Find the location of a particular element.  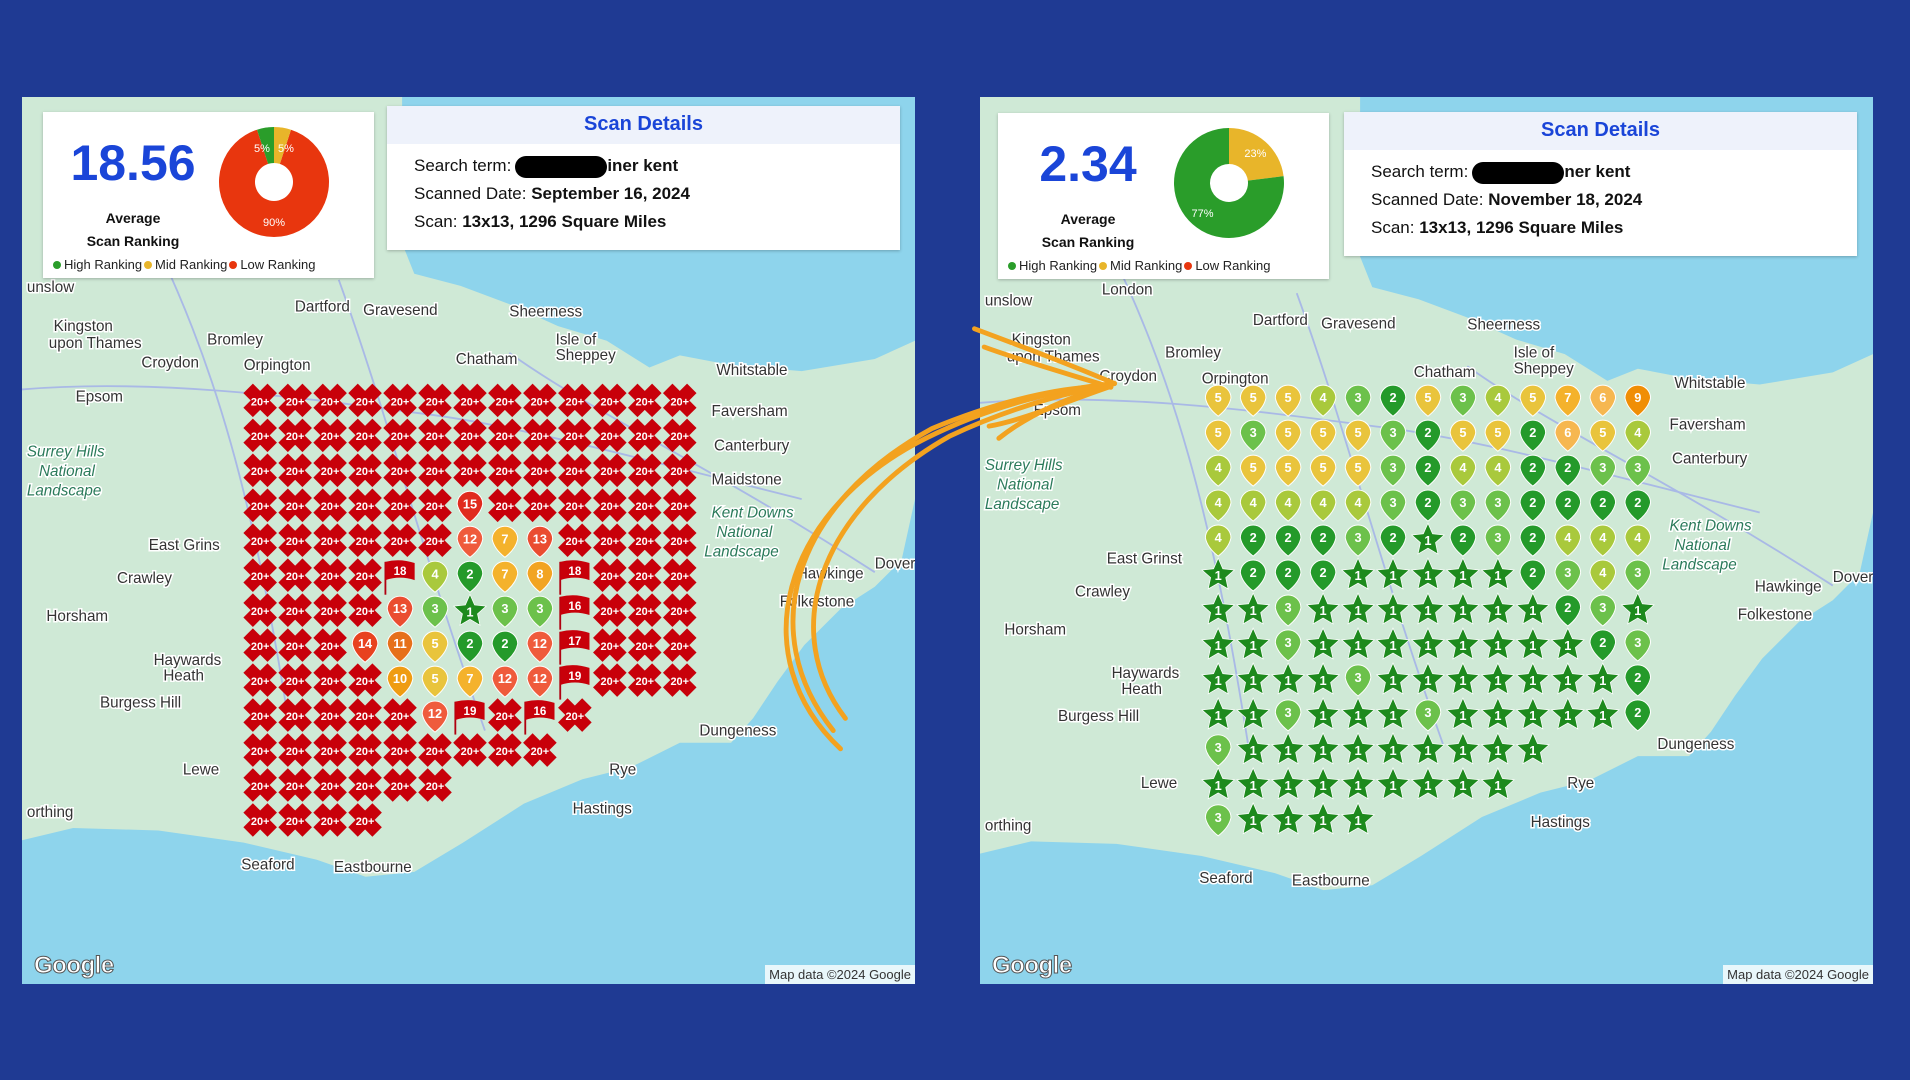

rank-marker: 18 is located at coordinates (574, 577).